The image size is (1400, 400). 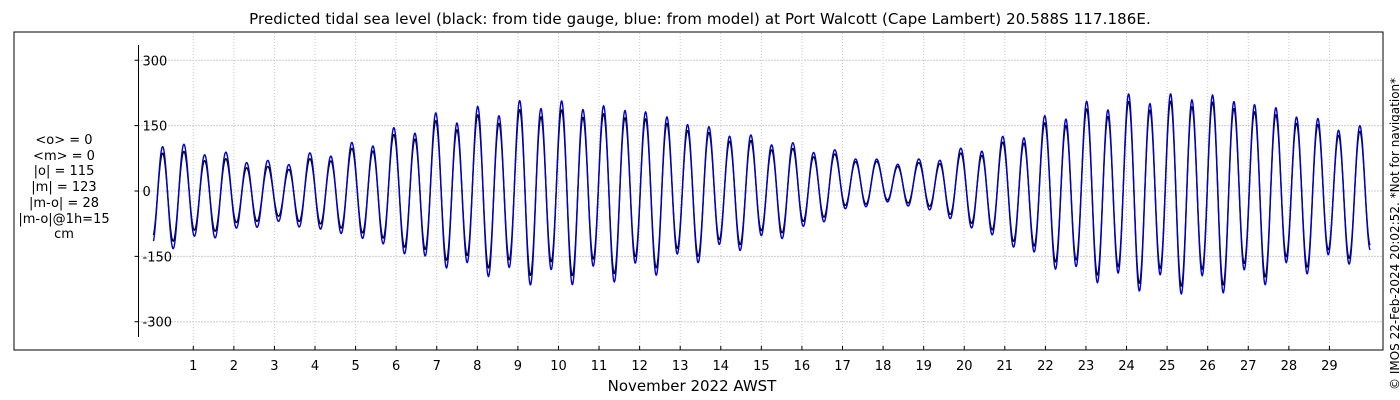 What do you see at coordinates (1086, 366) in the screenshot?
I see `x-tick-label: 23` at bounding box center [1086, 366].